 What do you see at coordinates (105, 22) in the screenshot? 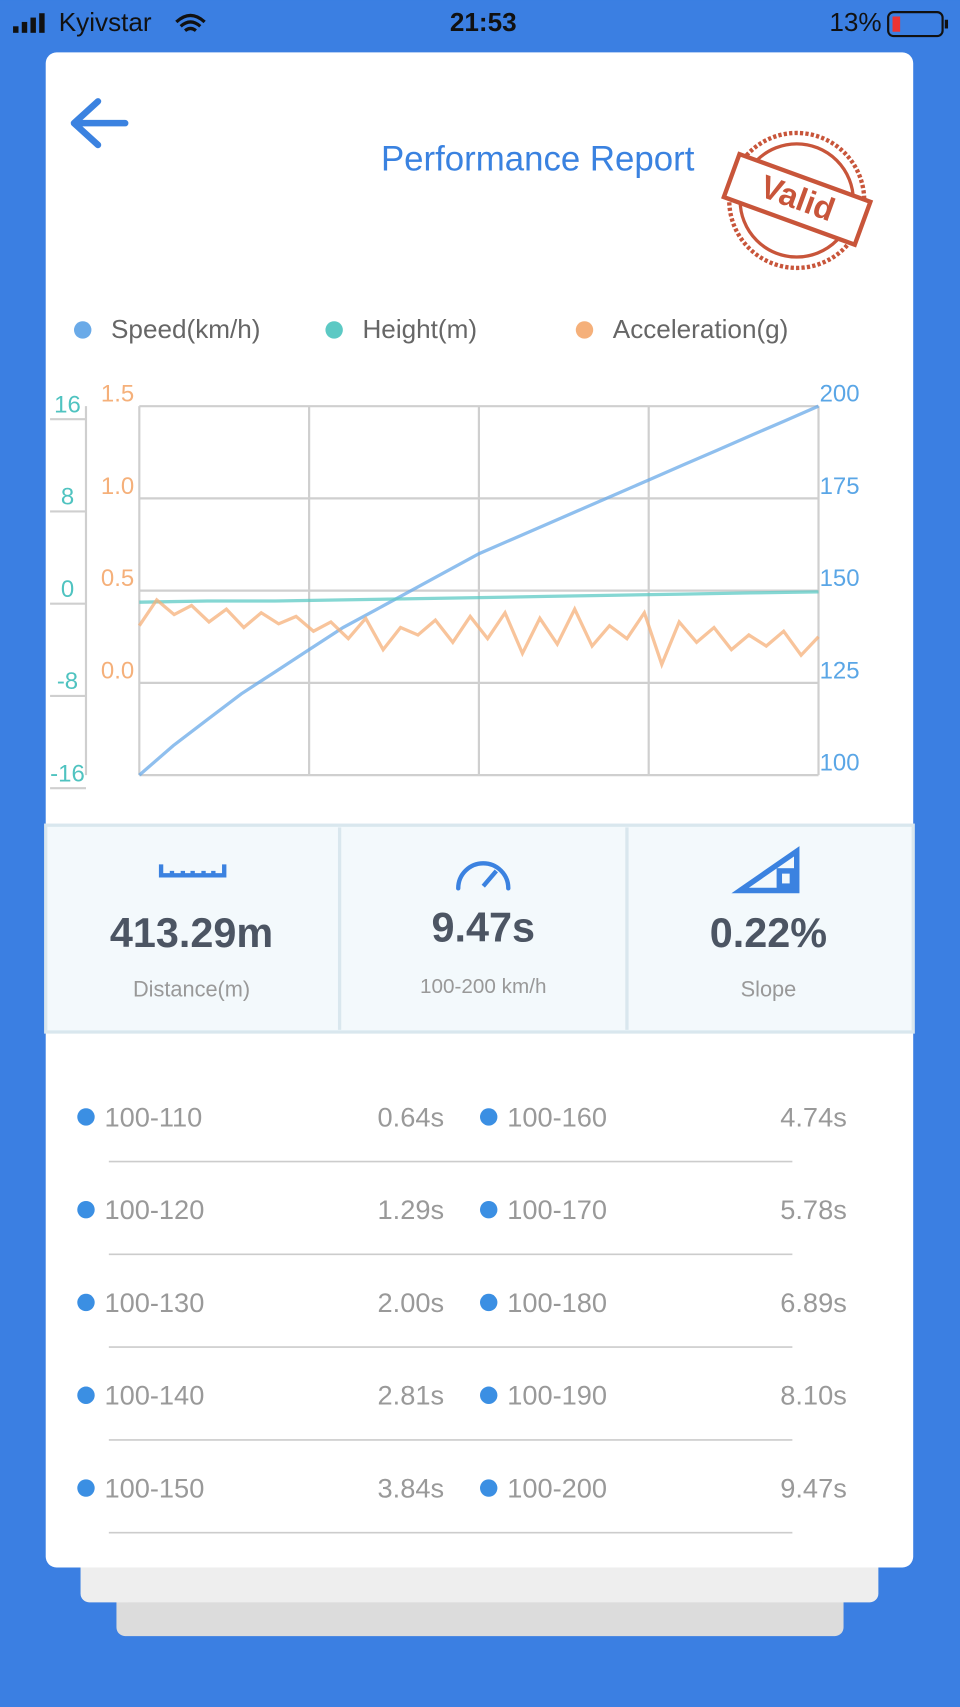
I see `carrier: Kyivstar` at bounding box center [105, 22].